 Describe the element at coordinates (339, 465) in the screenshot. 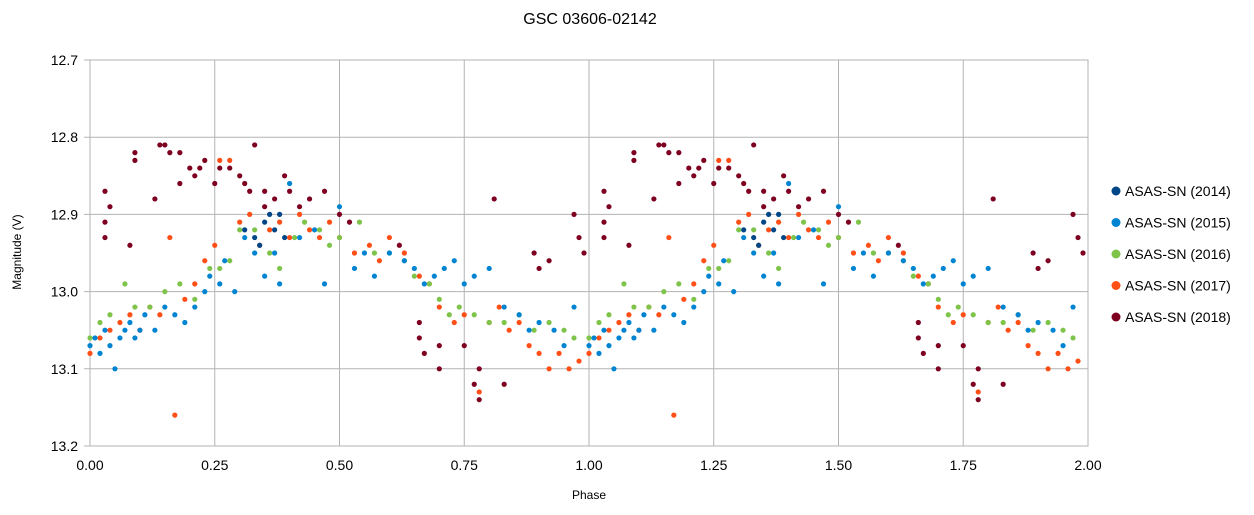

I see `x-tick-label: 0.50` at that location.